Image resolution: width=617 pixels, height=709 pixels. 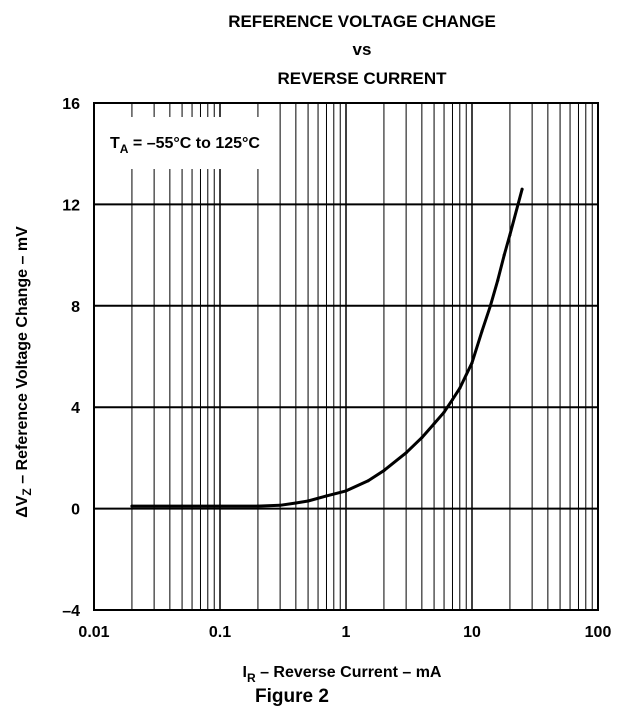 I want to click on x-axis-label: IR – Reverse Current – mA, so click(x=342, y=674).